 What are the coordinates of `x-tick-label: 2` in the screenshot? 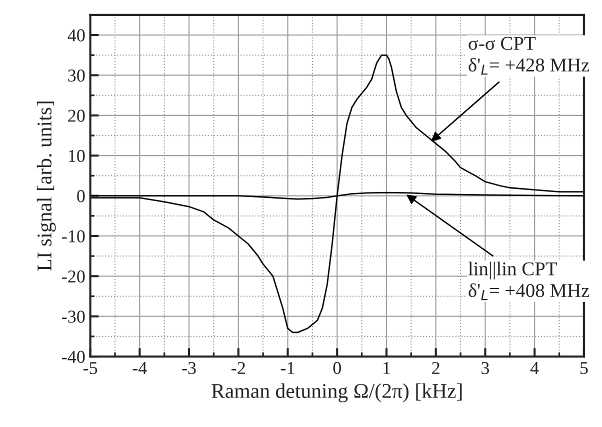 It's located at (436, 368).